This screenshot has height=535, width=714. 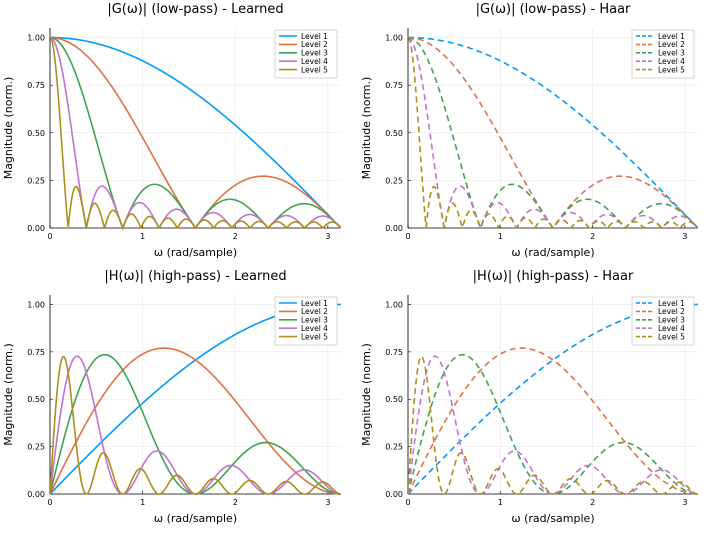 What do you see at coordinates (553, 9) in the screenshot?
I see `chart-title: |G(ω)| (low-pass) - Haar` at bounding box center [553, 9].